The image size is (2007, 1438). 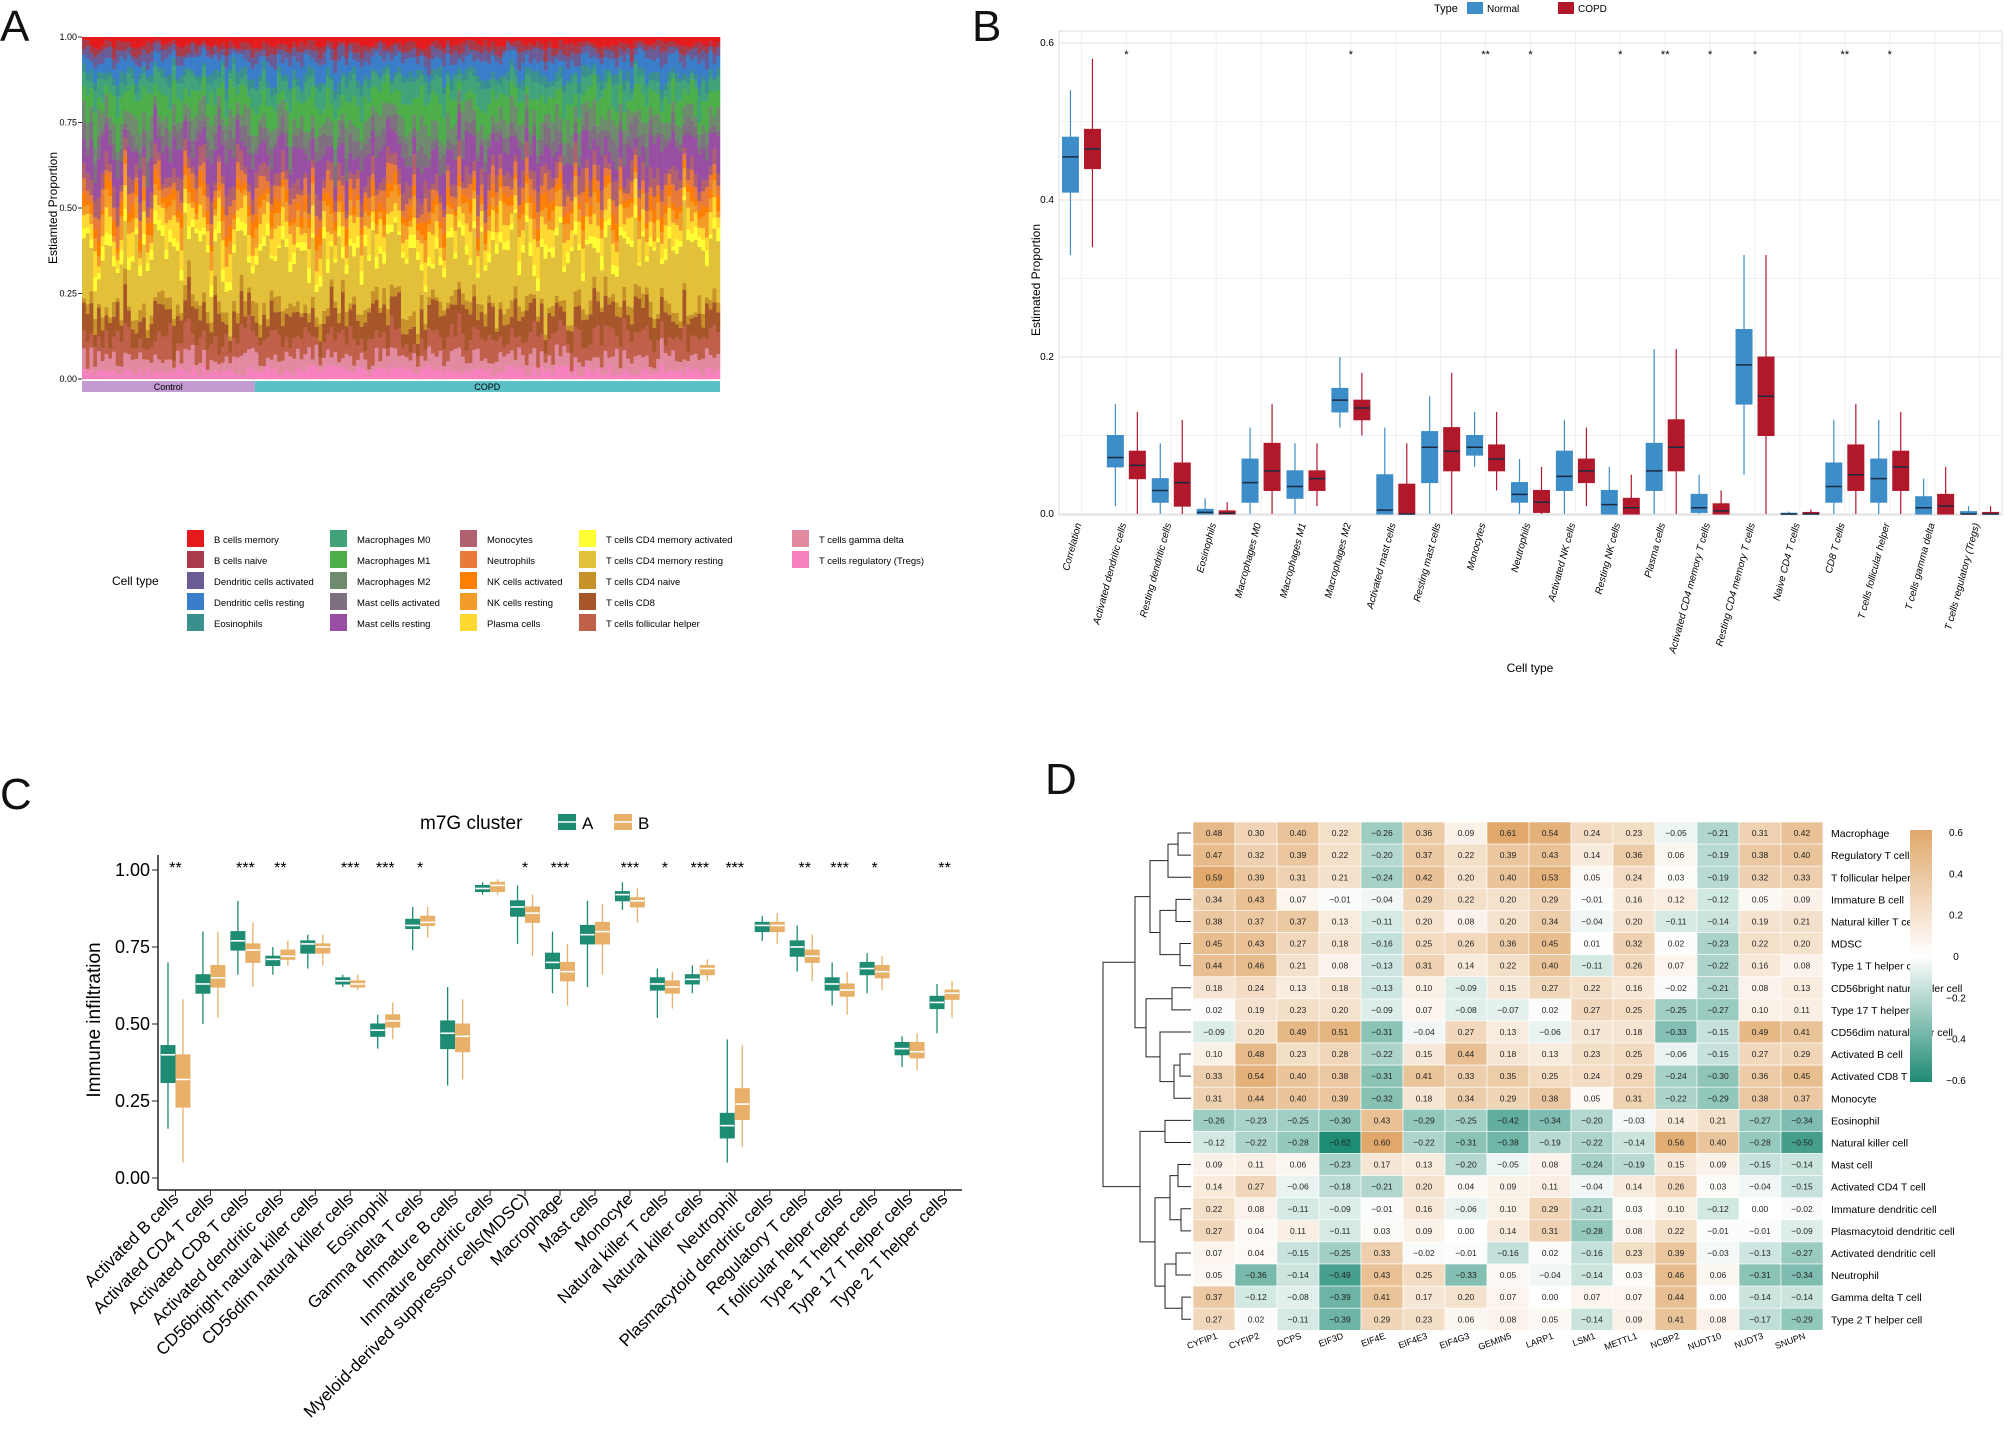 What do you see at coordinates (1760, 944) in the screenshot?
I see `heatmap-cell-value: 0.22` at bounding box center [1760, 944].